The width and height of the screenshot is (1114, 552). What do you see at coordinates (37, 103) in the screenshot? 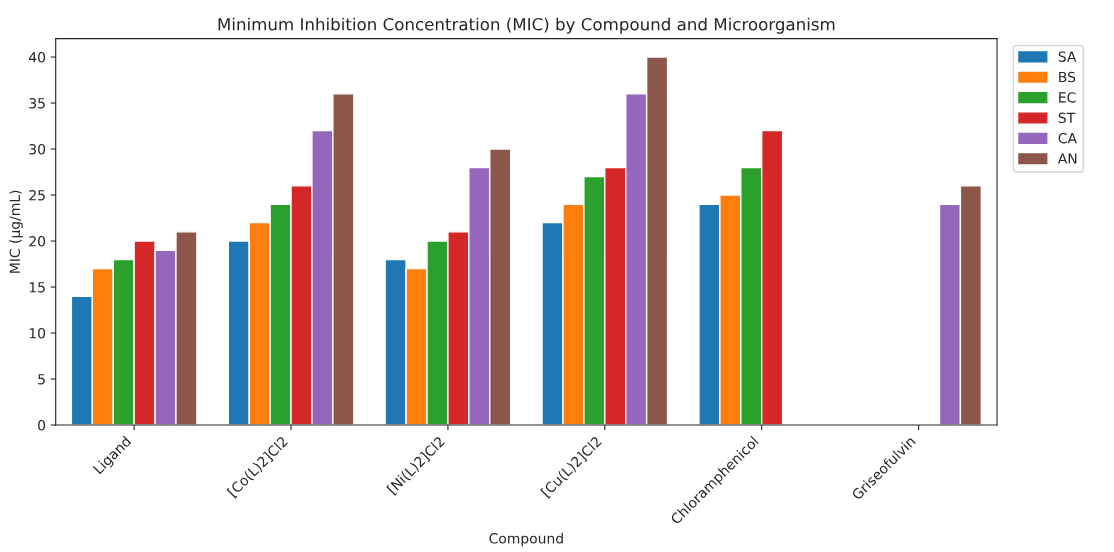
I see `y-tick-label: 35` at bounding box center [37, 103].